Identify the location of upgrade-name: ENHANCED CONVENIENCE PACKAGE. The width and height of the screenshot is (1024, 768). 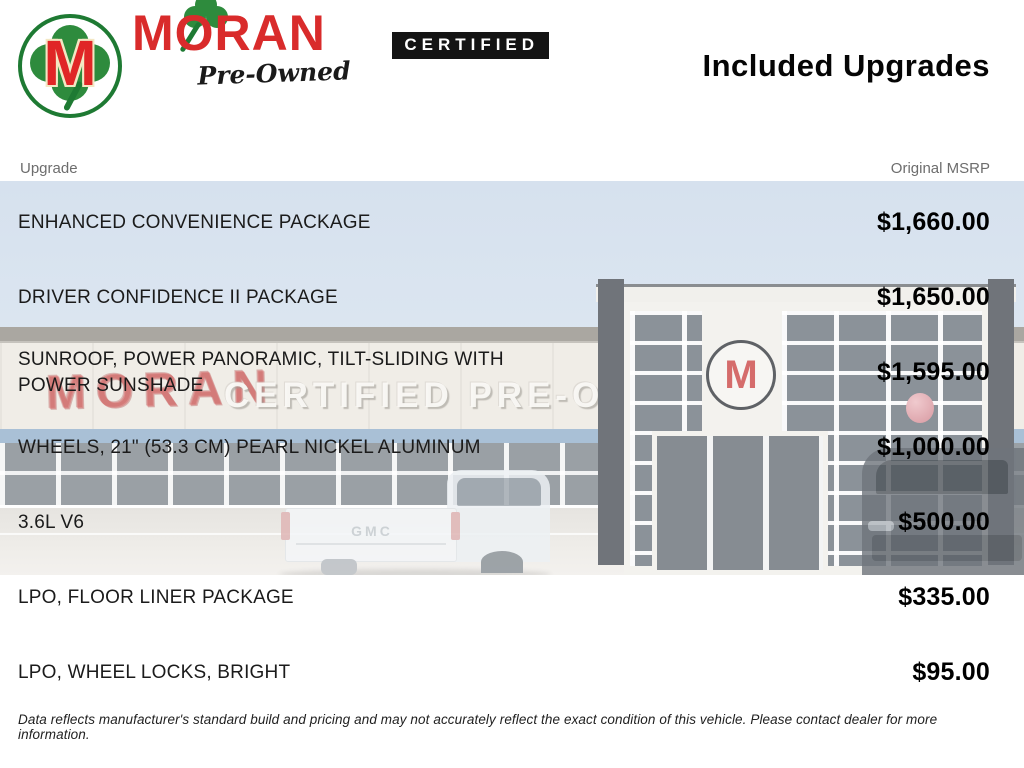
(194, 222).